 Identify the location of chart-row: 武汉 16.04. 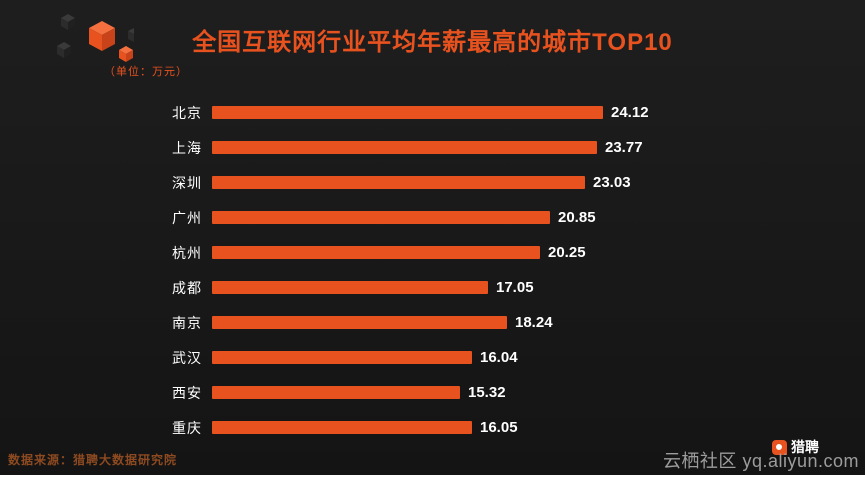
(432, 357).